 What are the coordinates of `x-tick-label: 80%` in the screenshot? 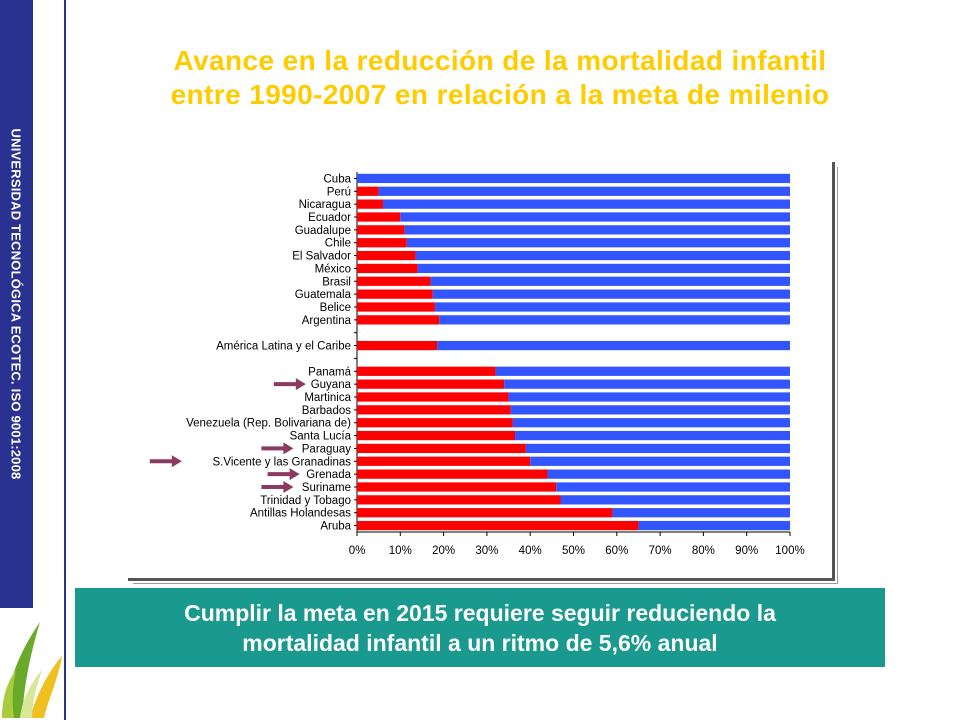 It's located at (703, 551).